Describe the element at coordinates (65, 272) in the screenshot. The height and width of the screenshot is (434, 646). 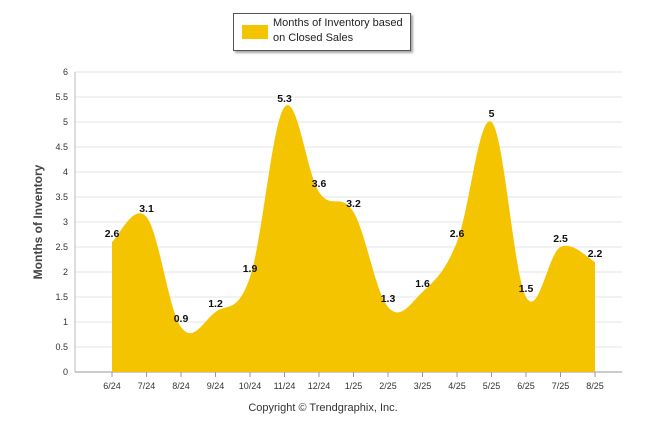
I see `y-tick-label: 2` at that location.